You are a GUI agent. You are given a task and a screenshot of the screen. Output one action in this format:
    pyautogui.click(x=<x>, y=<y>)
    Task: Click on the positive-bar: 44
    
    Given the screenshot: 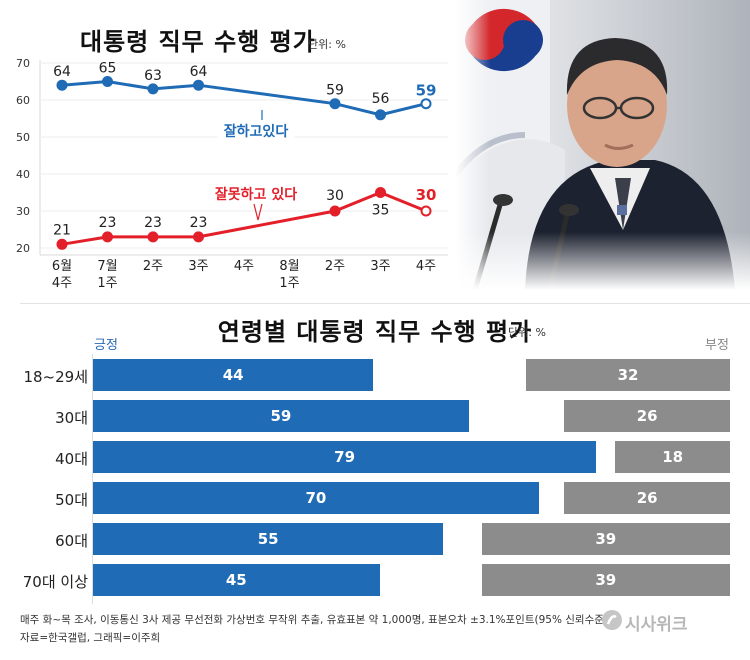 What is the action you would take?
    pyautogui.click(x=233, y=375)
    